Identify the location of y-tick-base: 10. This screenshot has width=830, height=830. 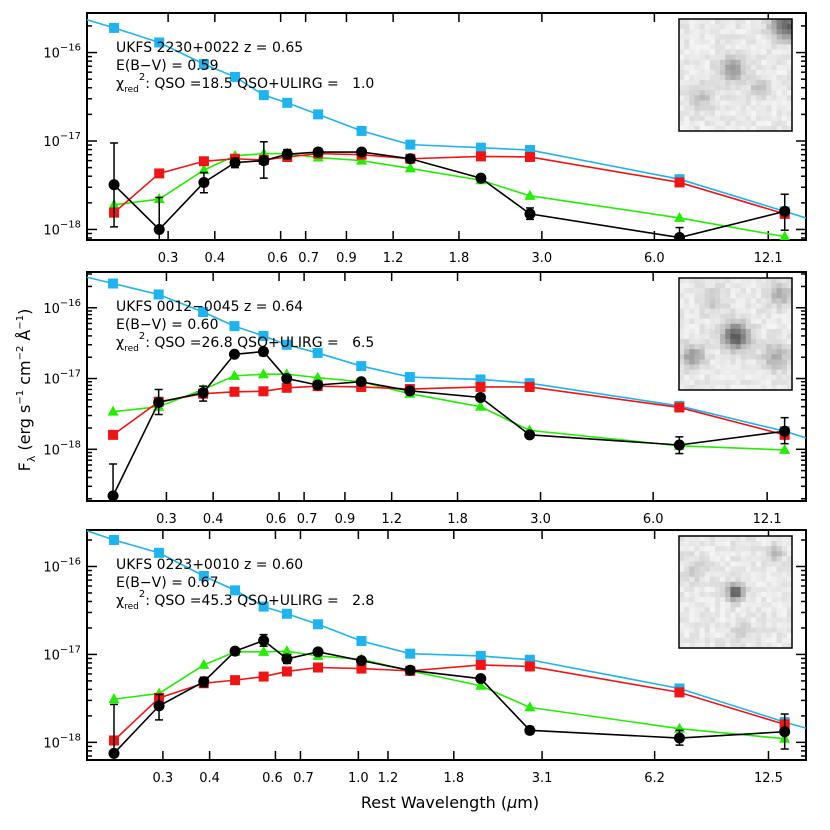
(51, 309).